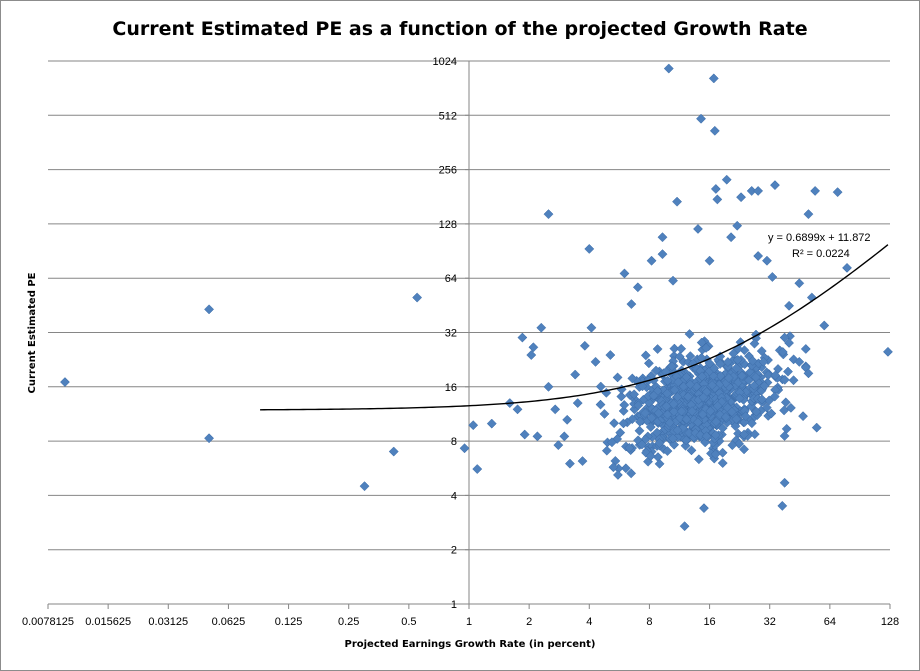 The width and height of the screenshot is (920, 671). Describe the element at coordinates (289, 622) in the screenshot. I see `x-tick-label: 0.125` at that location.